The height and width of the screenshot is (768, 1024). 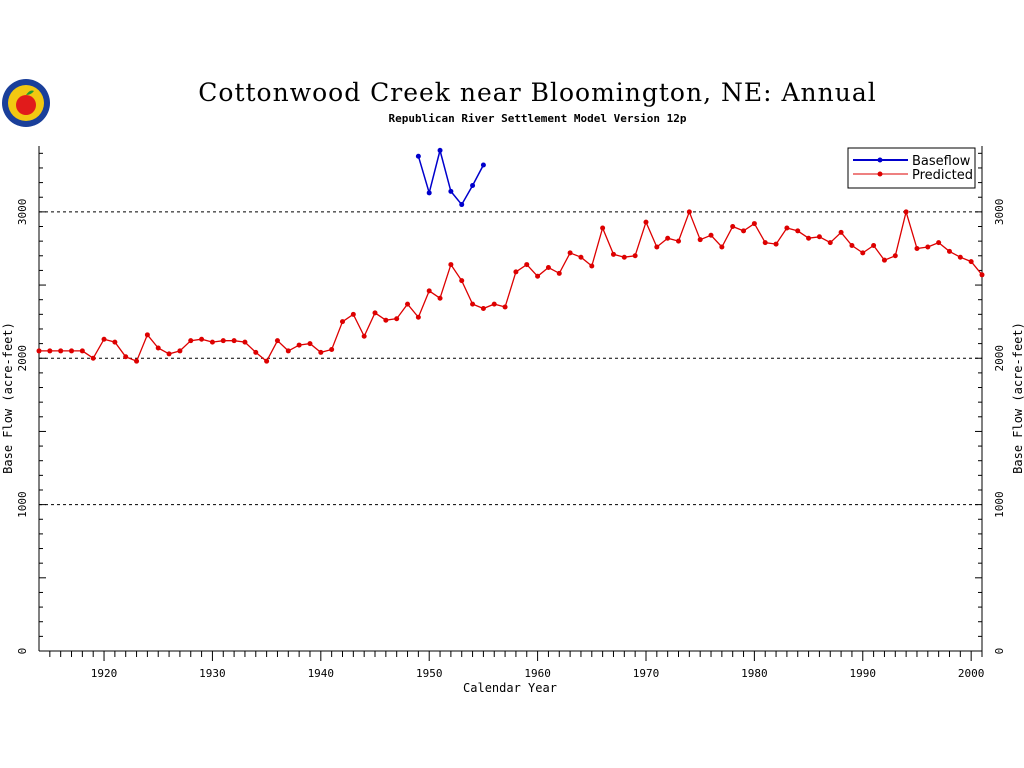 I want to click on y-tick-label-left: 3000, so click(x=22, y=212).